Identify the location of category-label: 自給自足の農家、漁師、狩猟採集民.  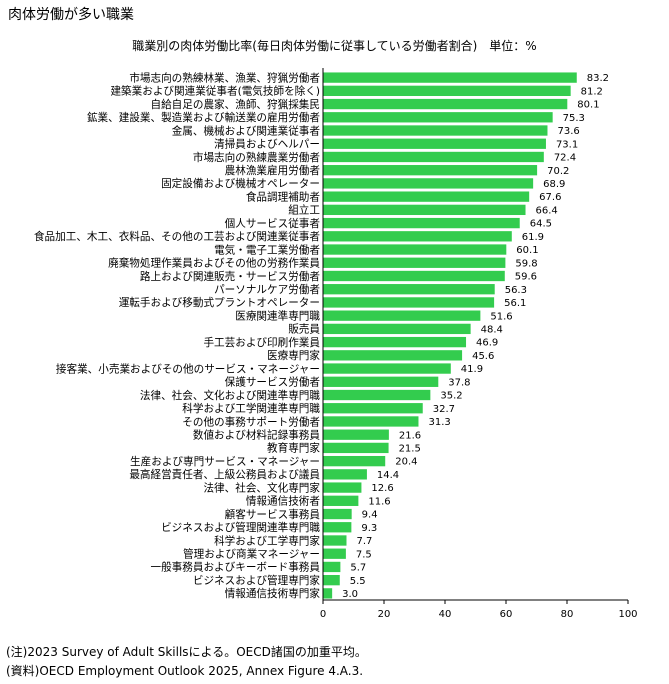
(236, 104).